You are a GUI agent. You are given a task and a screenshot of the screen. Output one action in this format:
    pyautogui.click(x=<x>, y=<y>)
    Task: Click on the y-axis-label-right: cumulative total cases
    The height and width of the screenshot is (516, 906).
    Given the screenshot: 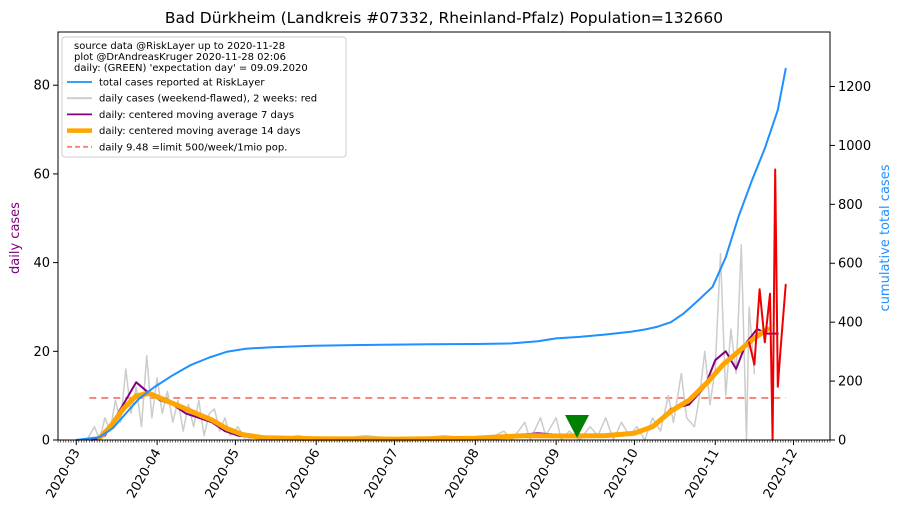 What is the action you would take?
    pyautogui.click(x=885, y=237)
    